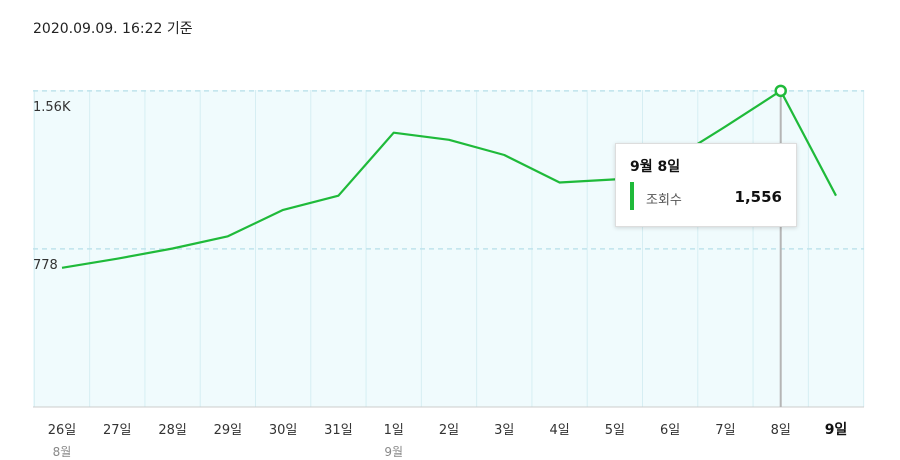 Image resolution: width=900 pixels, height=460 pixels. I want to click on x-tick-label: 7일, so click(725, 430).